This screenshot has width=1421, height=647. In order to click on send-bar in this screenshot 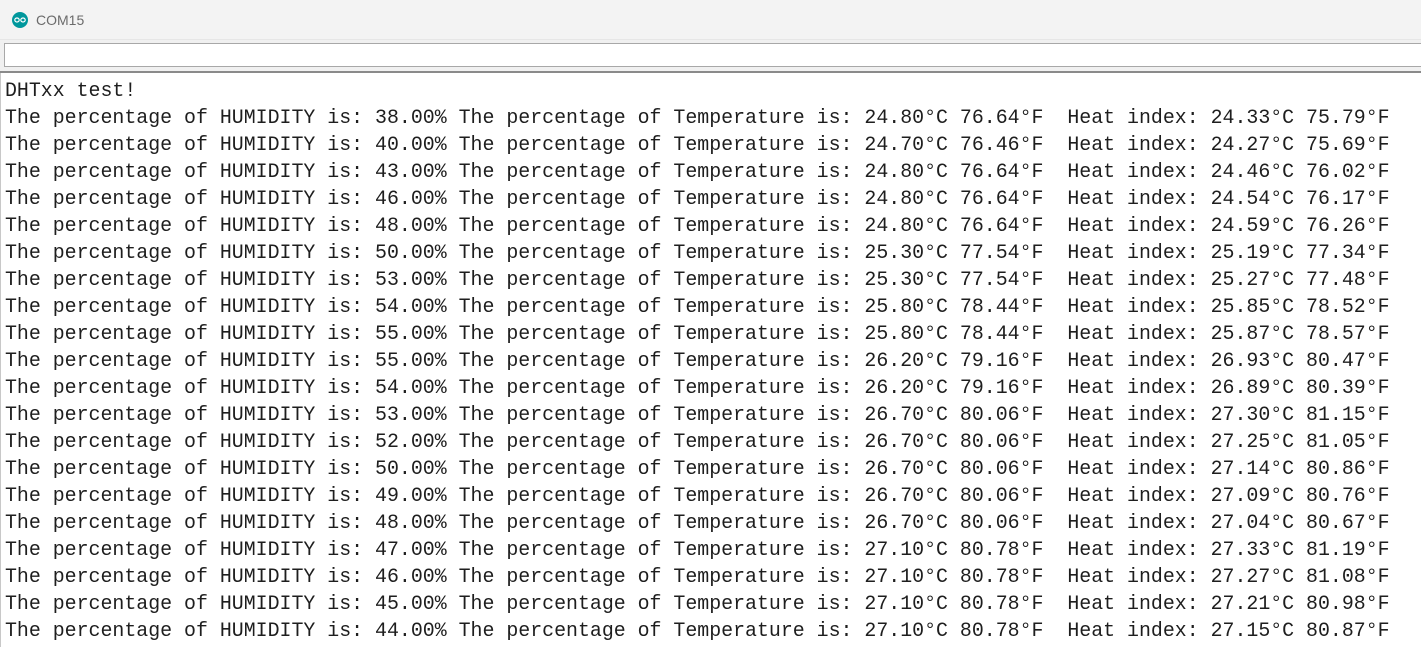, I will do `click(710, 56)`.